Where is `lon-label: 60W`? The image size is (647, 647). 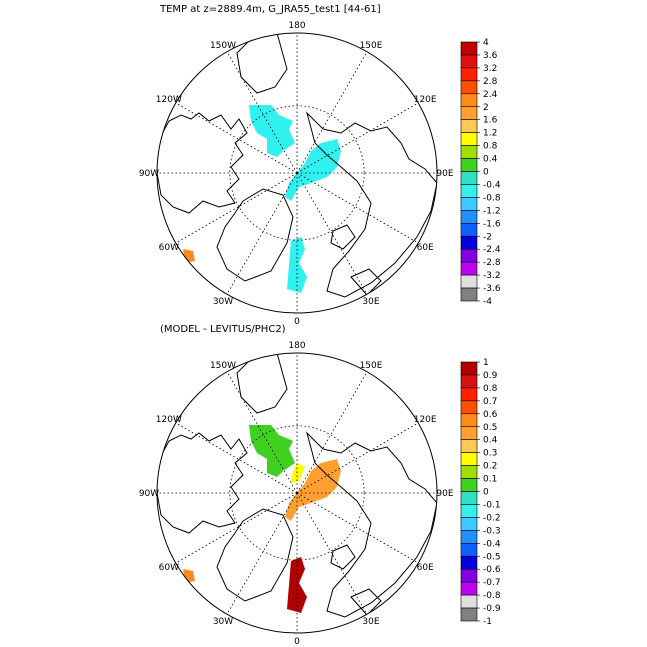
lon-label: 60W is located at coordinates (169, 568).